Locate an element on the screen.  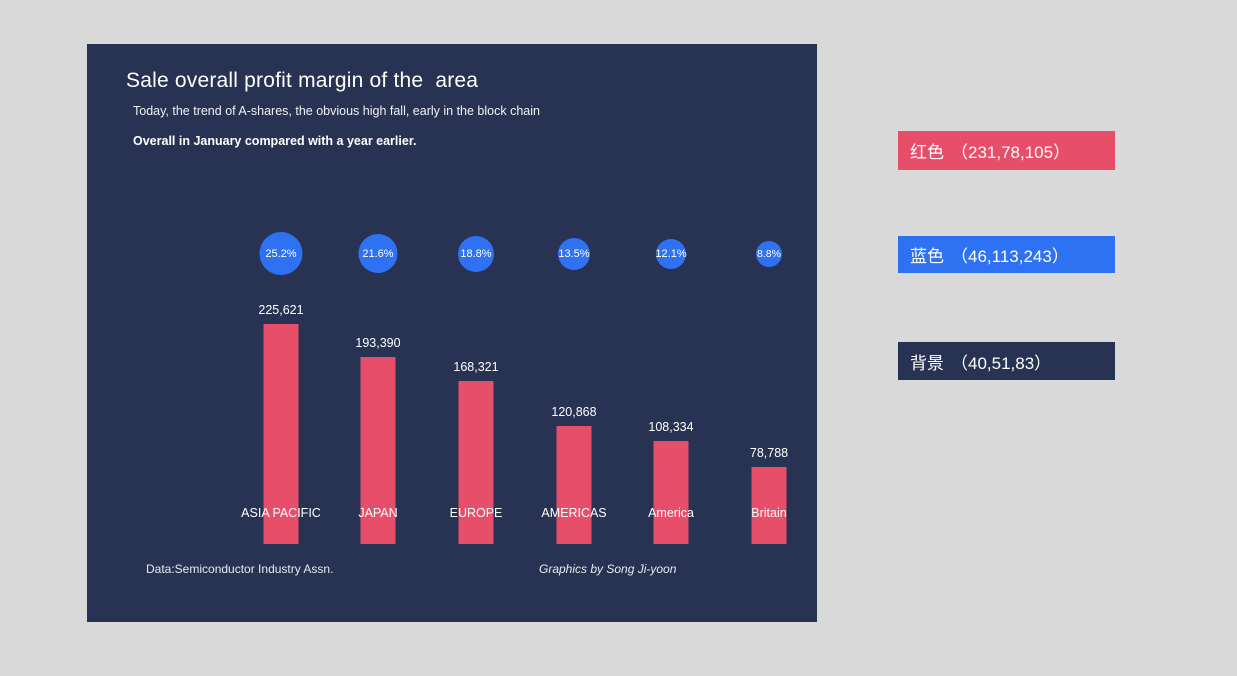
graphics-credit-note: Graphics by Song Ji-yoon is located at coordinates (608, 569).